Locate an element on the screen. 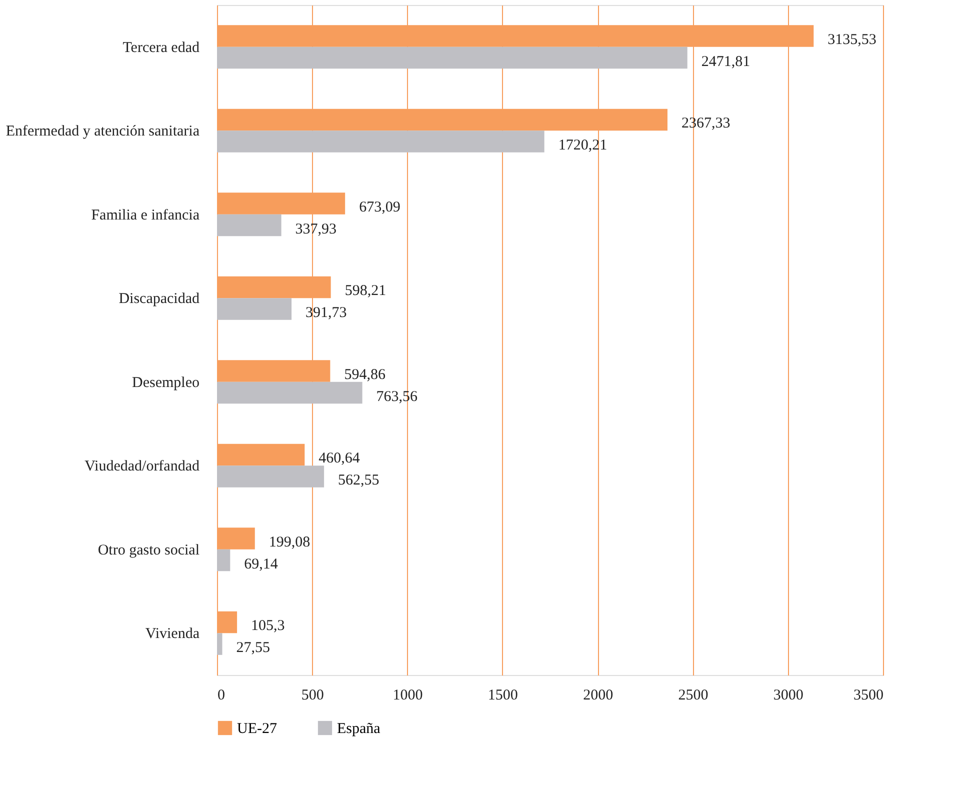 The image size is (978, 787). y-tick-label: Tercera edad is located at coordinates (161, 48).